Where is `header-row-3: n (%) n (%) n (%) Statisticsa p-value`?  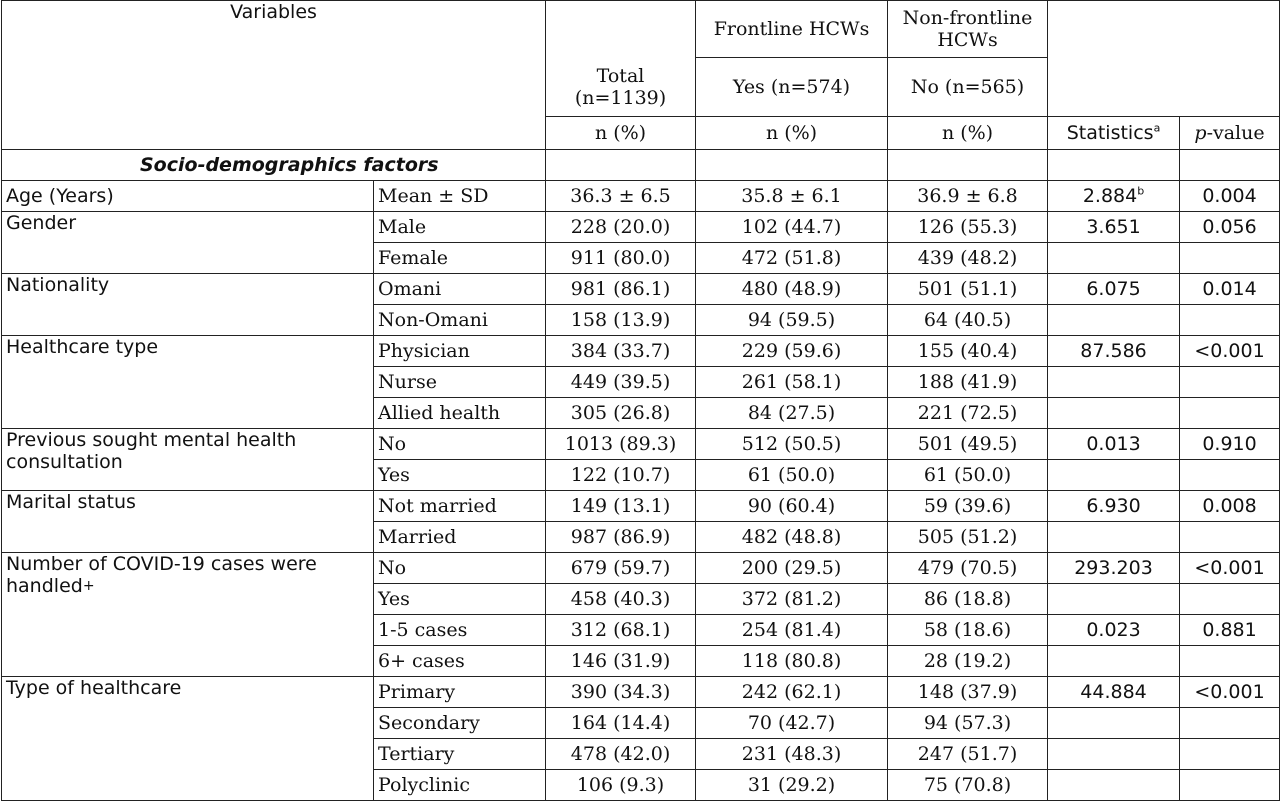
header-row-3: n (%) n (%) n (%) Statisticsa p-value is located at coordinates (641, 133).